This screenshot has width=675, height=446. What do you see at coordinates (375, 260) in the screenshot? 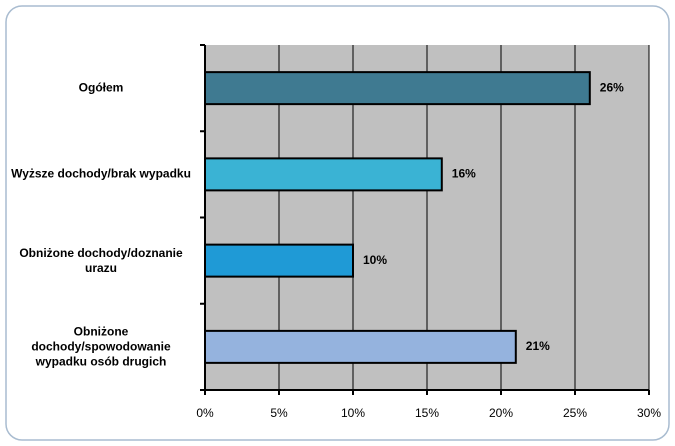
I see `value-label: 10%` at bounding box center [375, 260].